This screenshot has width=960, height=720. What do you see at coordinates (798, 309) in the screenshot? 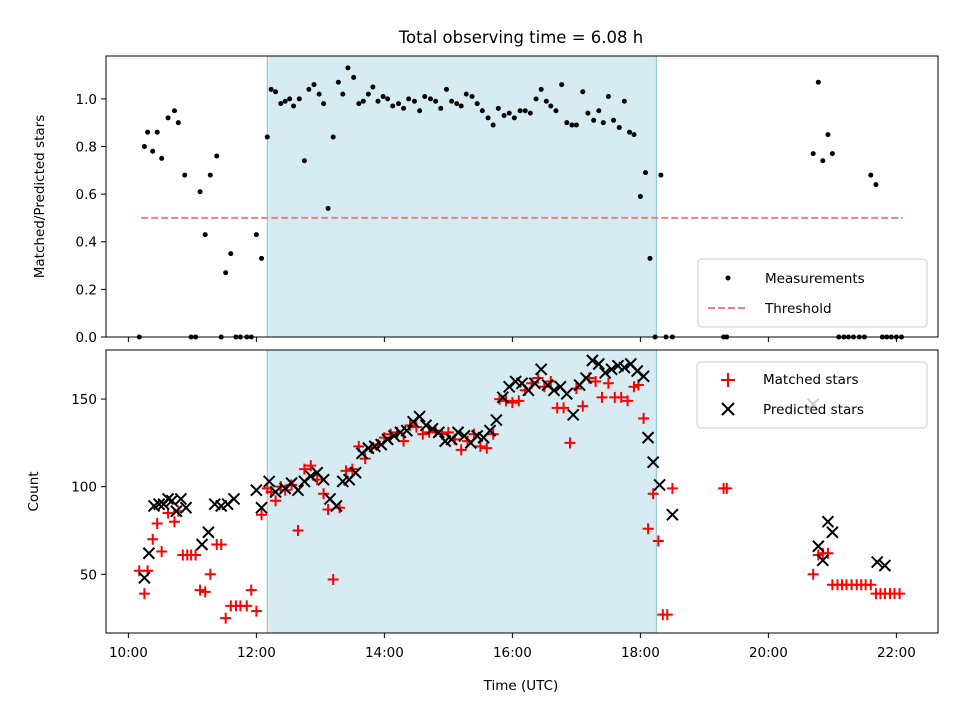
I see `threshold-legend-label: Threshold` at bounding box center [798, 309].